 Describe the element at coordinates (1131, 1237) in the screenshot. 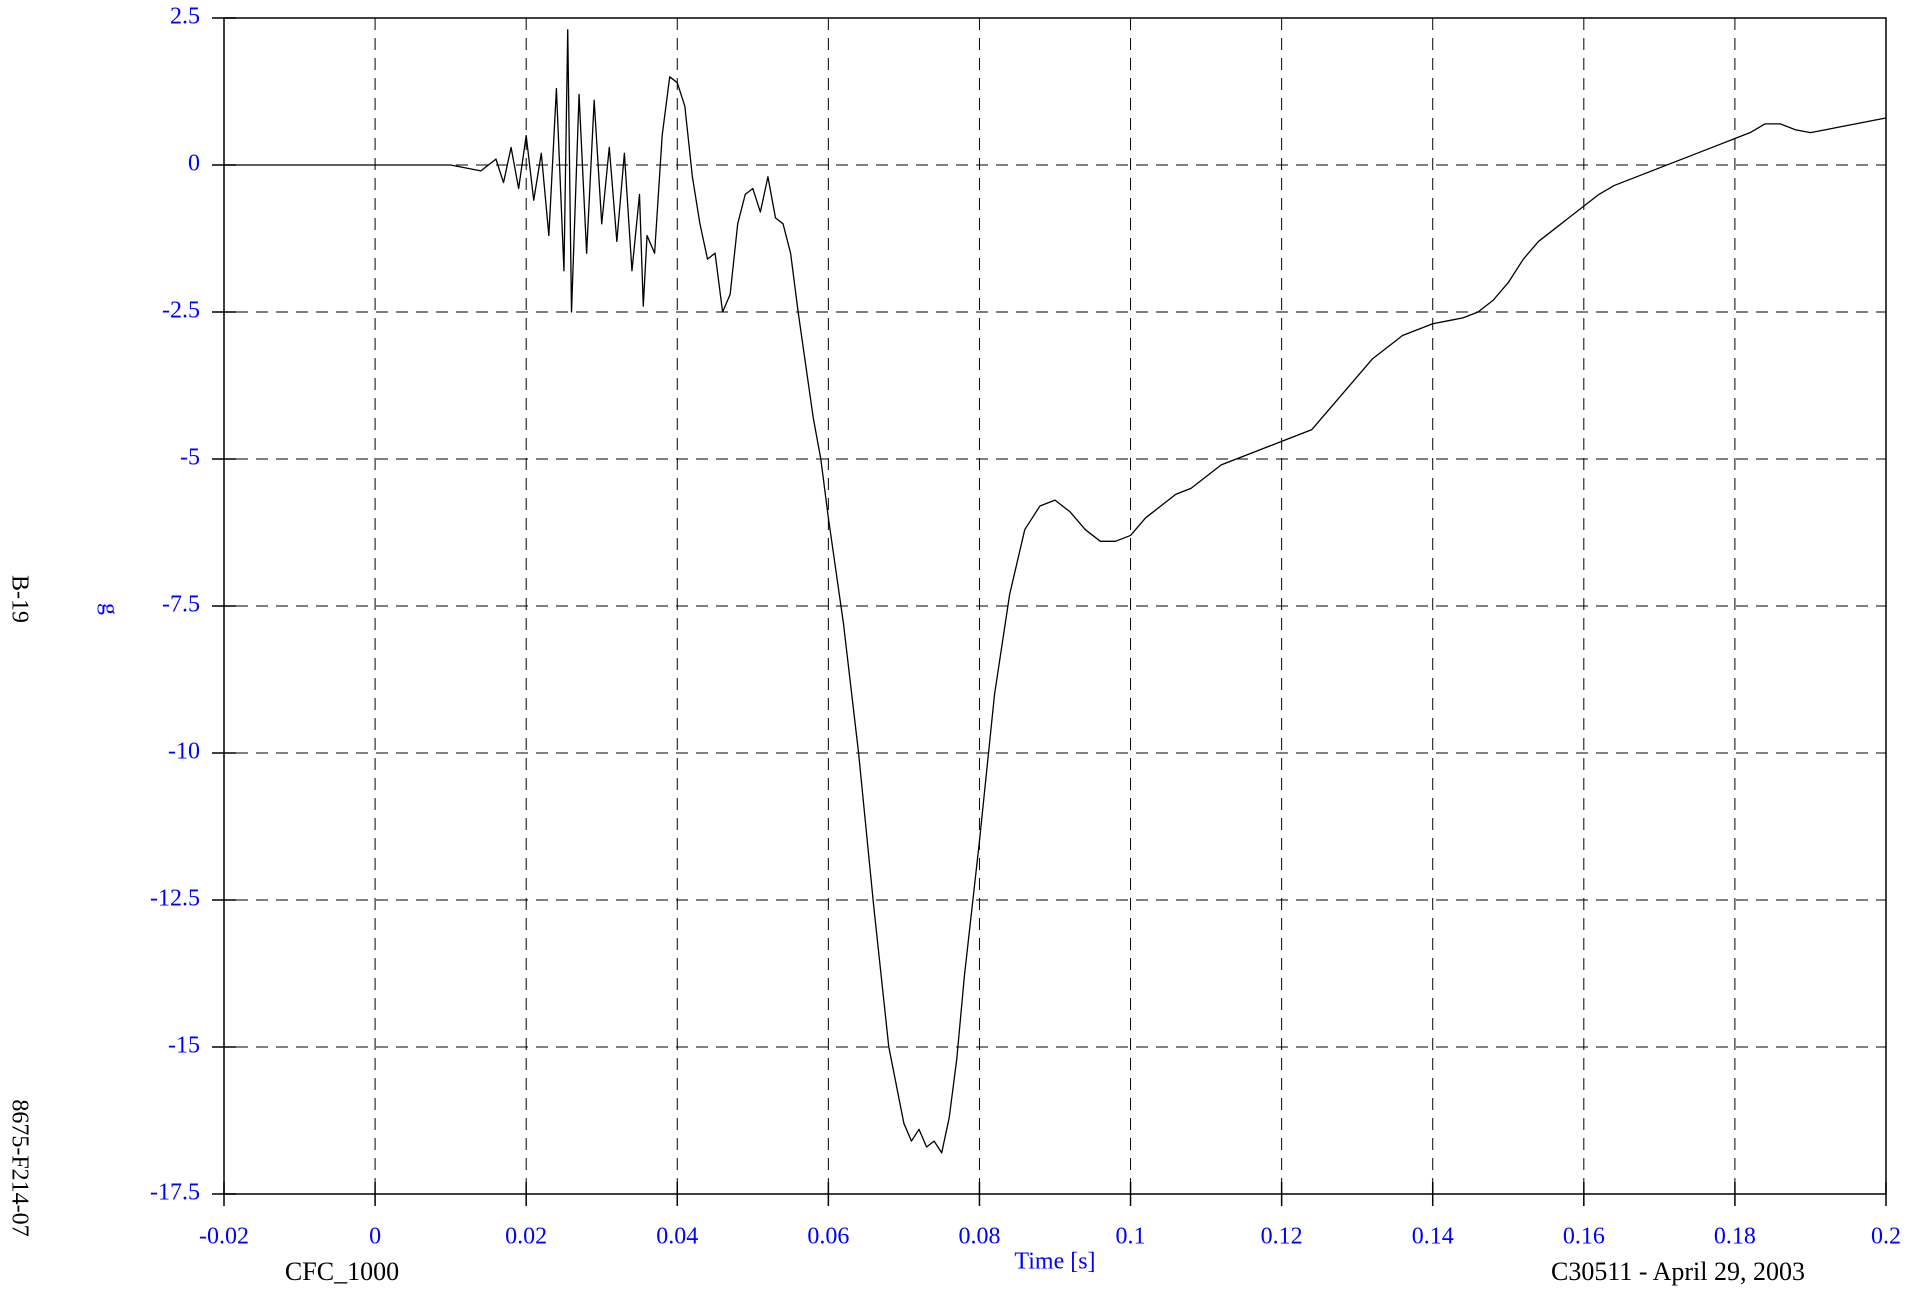

I see `x-tick-label: 0.1` at that location.